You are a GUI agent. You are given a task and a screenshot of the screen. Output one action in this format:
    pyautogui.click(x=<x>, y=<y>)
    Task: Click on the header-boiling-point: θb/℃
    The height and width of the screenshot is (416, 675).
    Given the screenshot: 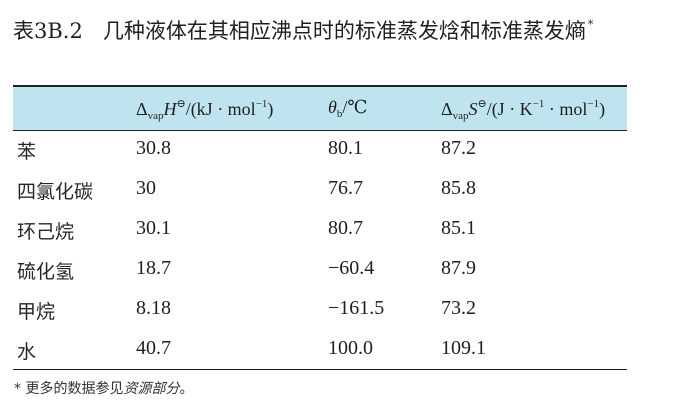 What is the action you would take?
    pyautogui.click(x=347, y=108)
    